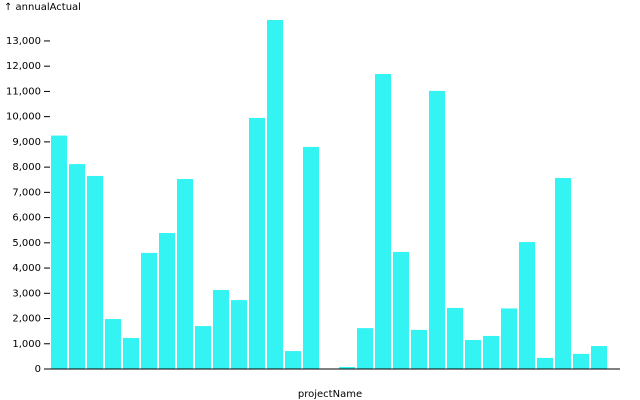 The width and height of the screenshot is (640, 400). What do you see at coordinates (26, 243) in the screenshot?
I see `y-tick-label: 5,000` at bounding box center [26, 243].